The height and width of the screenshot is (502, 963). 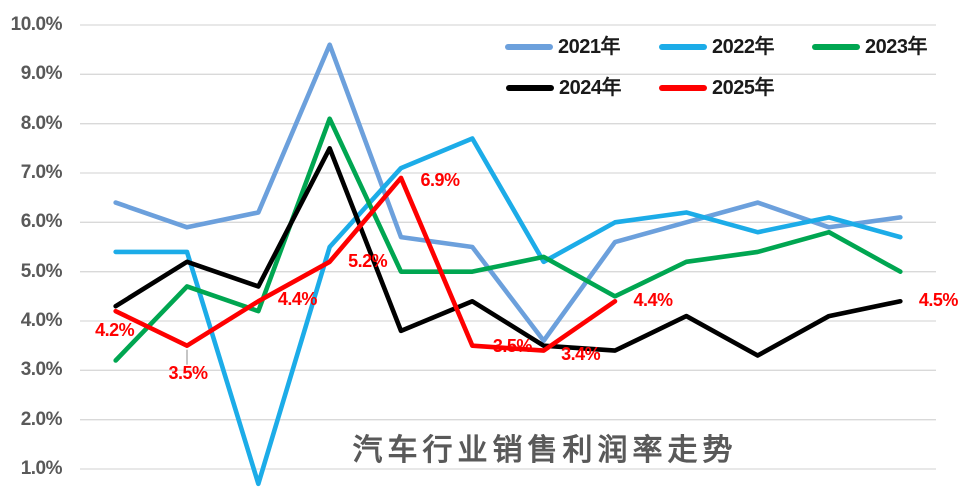 I want to click on data-label-2024-p12: 4.5%, so click(x=938, y=300).